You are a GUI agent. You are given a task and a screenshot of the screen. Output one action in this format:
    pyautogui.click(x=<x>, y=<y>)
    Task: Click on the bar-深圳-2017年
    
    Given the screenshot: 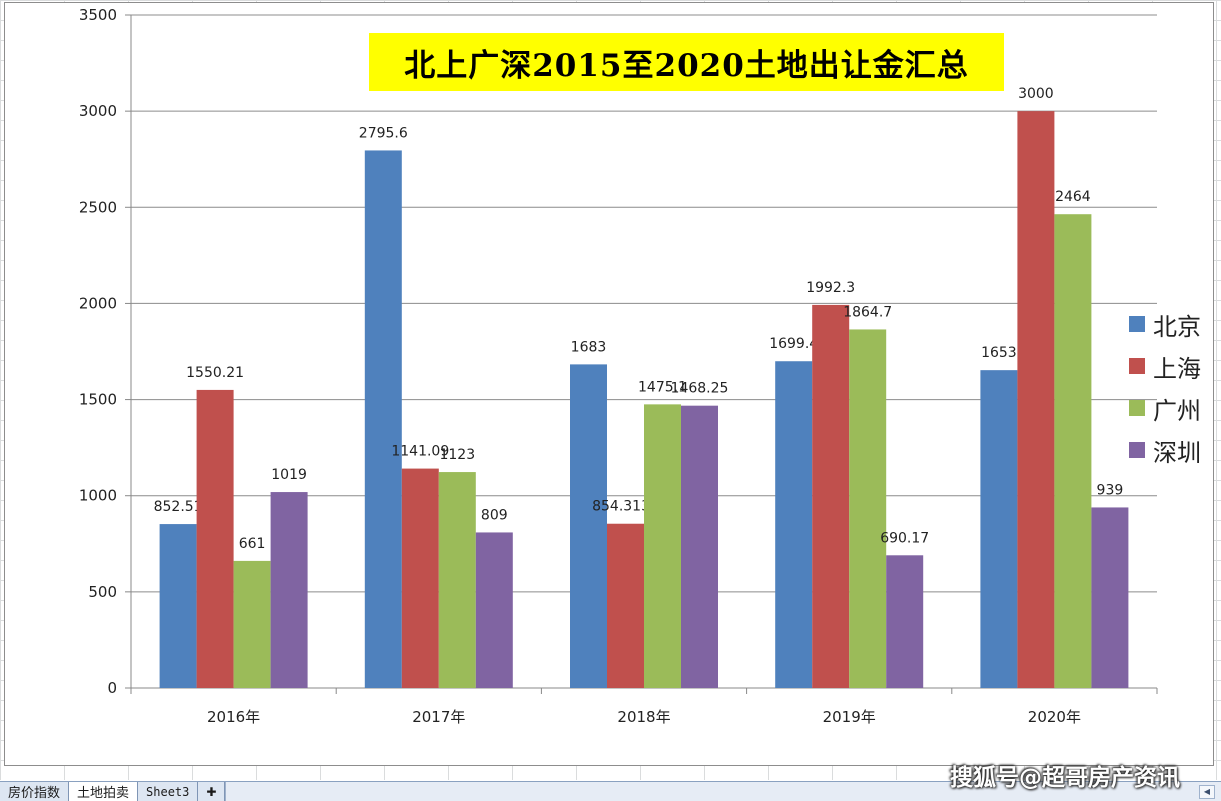 What is the action you would take?
    pyautogui.click(x=494, y=610)
    